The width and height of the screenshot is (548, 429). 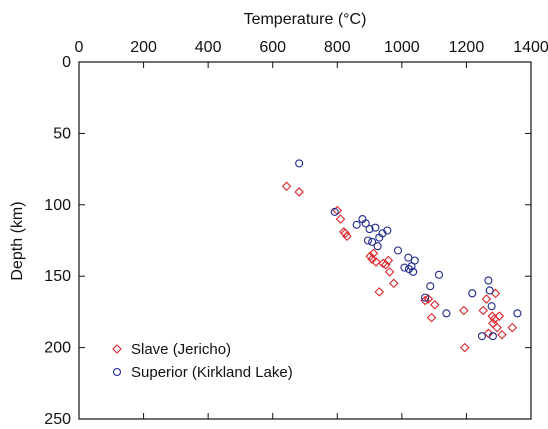 I want to click on x-tick-label: 400, so click(x=208, y=47).